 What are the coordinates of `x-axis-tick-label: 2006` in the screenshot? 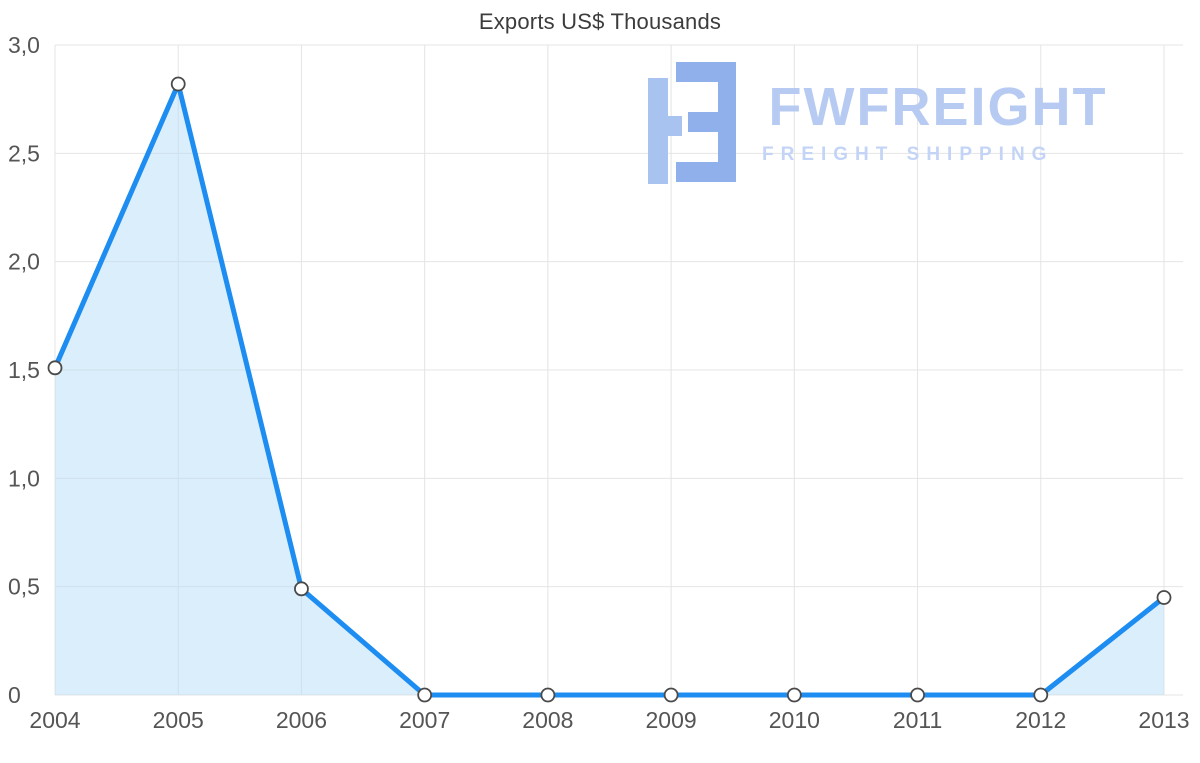 It's located at (301, 720).